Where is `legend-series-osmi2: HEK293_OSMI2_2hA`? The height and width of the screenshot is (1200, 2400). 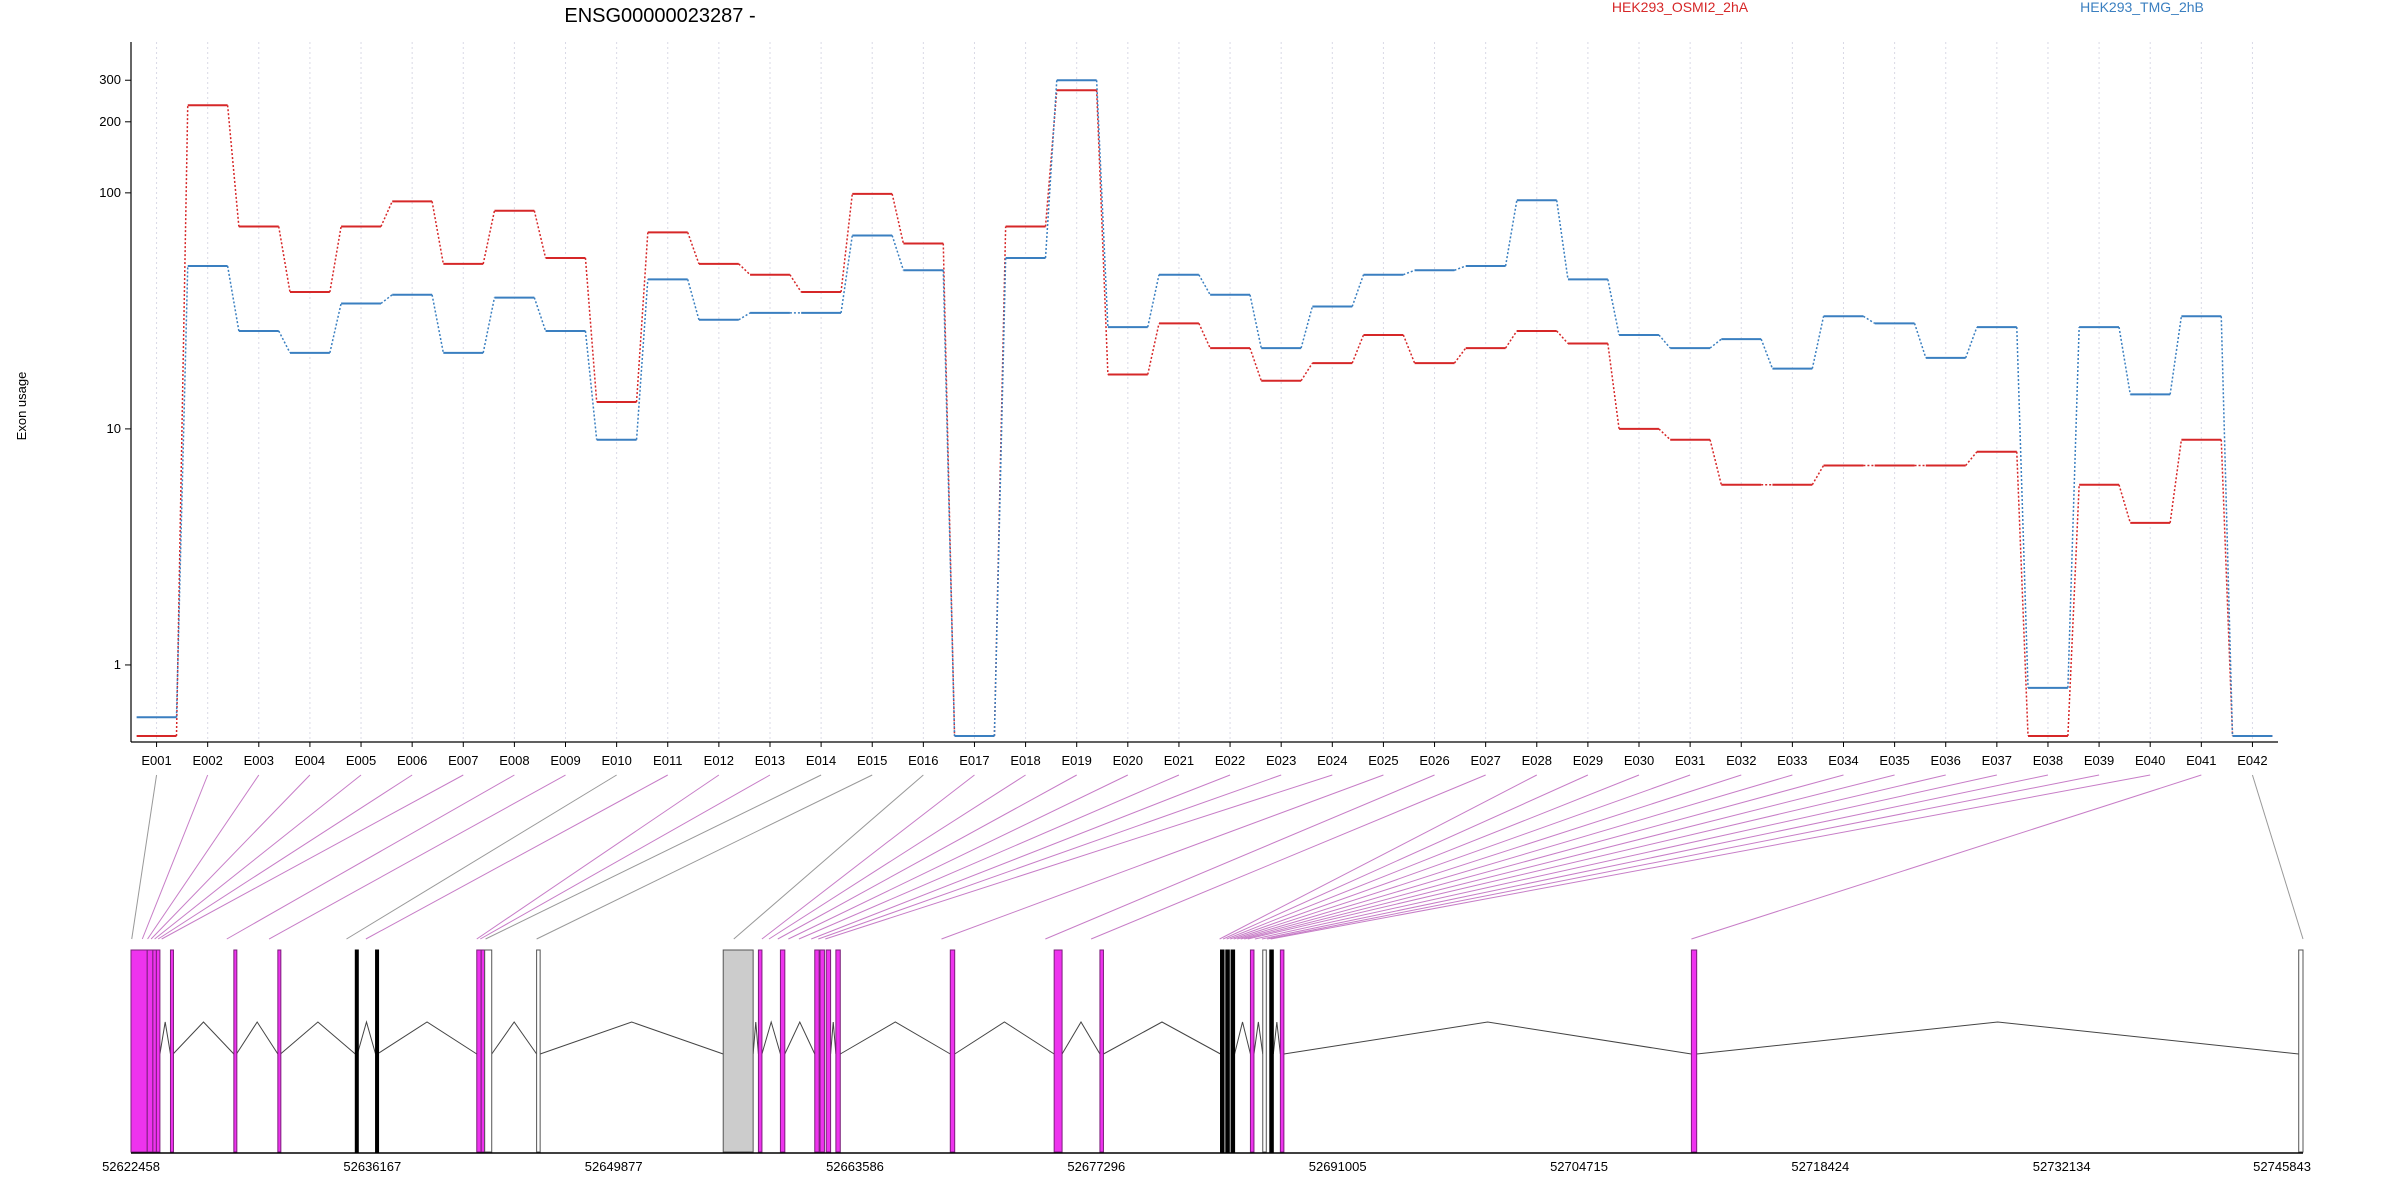 legend-series-osmi2: HEK293_OSMI2_2hA is located at coordinates (1680, 7).